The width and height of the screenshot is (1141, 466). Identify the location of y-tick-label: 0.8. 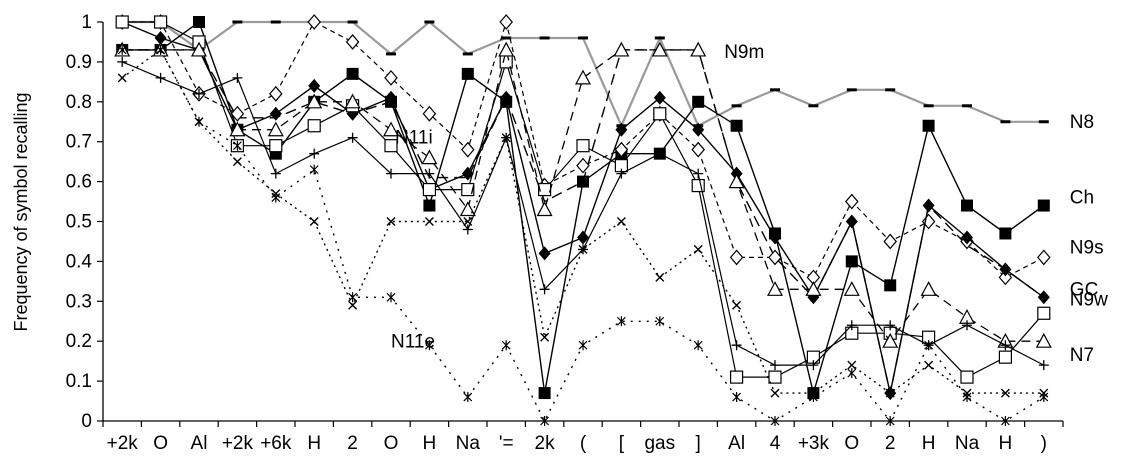
(79, 102).